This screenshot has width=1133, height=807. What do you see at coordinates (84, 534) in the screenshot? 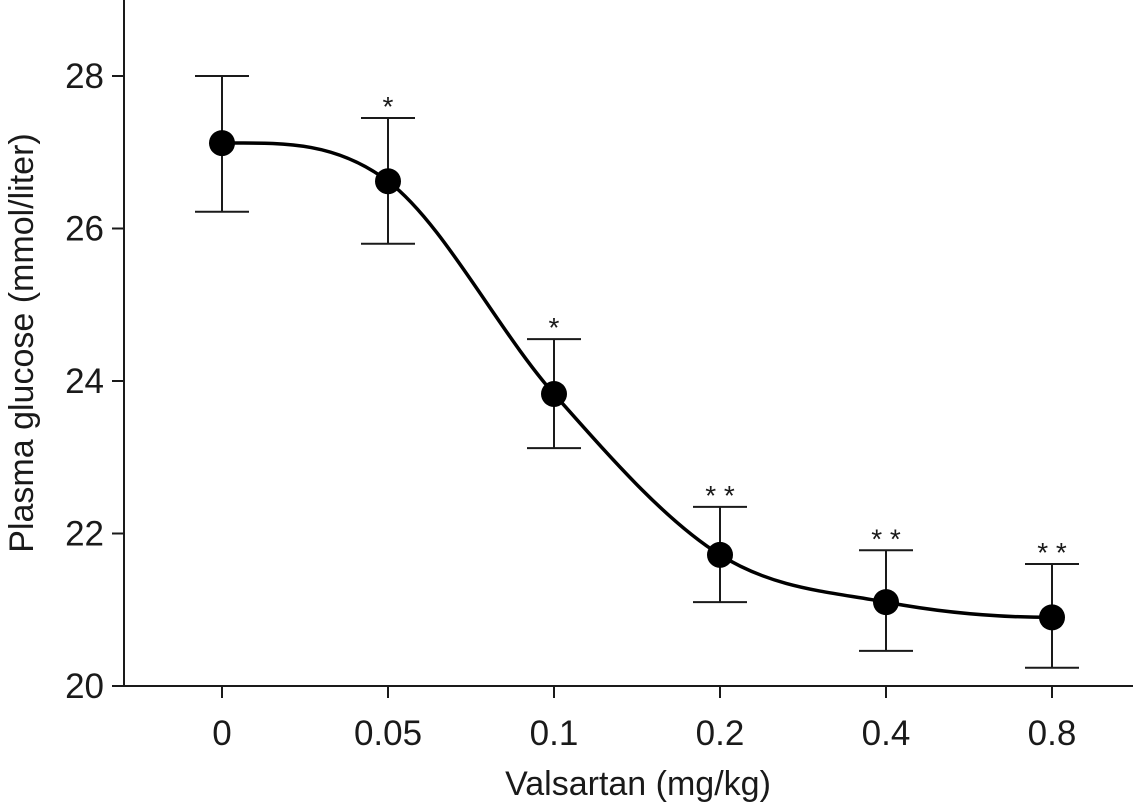
I see `y-tick-label-22: 22` at bounding box center [84, 534].